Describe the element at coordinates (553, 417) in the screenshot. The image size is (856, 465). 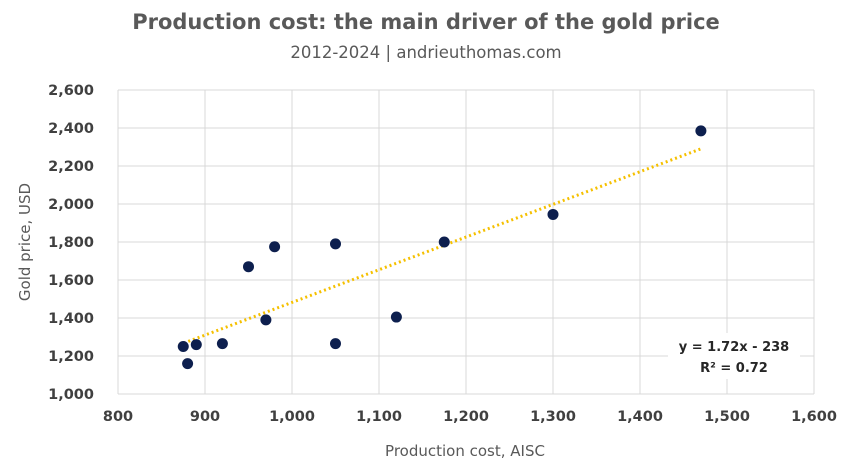
I see `x-tick-label: 1,300` at that location.